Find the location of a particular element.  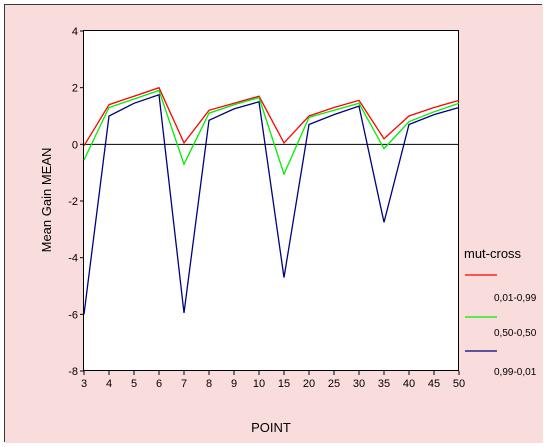

y-tick-label: 2 is located at coordinates (75, 89).